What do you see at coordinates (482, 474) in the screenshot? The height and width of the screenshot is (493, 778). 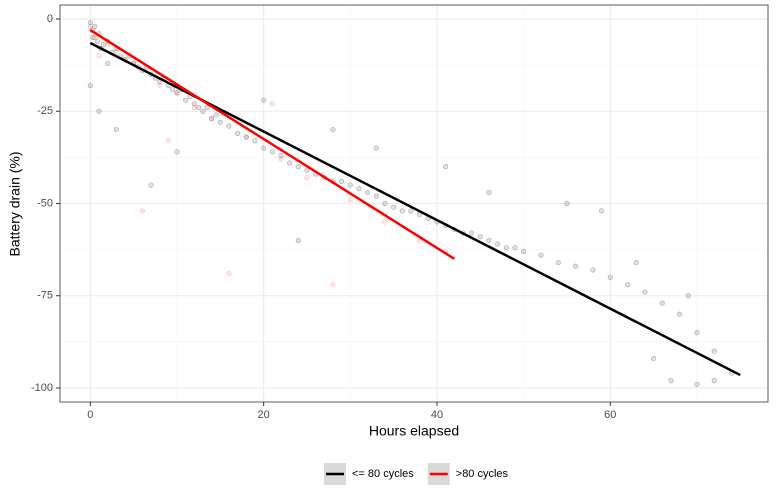 I see `legend-label: >80 cycles` at bounding box center [482, 474].